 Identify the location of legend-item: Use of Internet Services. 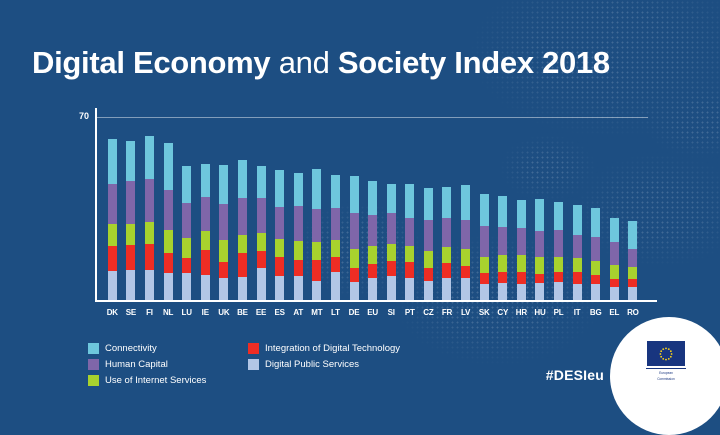
(168, 380).